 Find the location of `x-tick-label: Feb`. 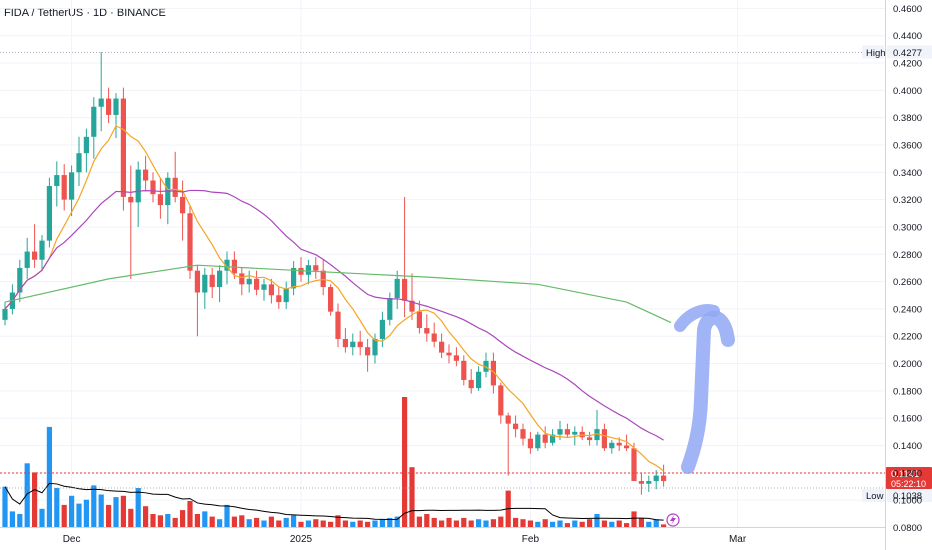

x-tick-label: Feb is located at coordinates (531, 539).